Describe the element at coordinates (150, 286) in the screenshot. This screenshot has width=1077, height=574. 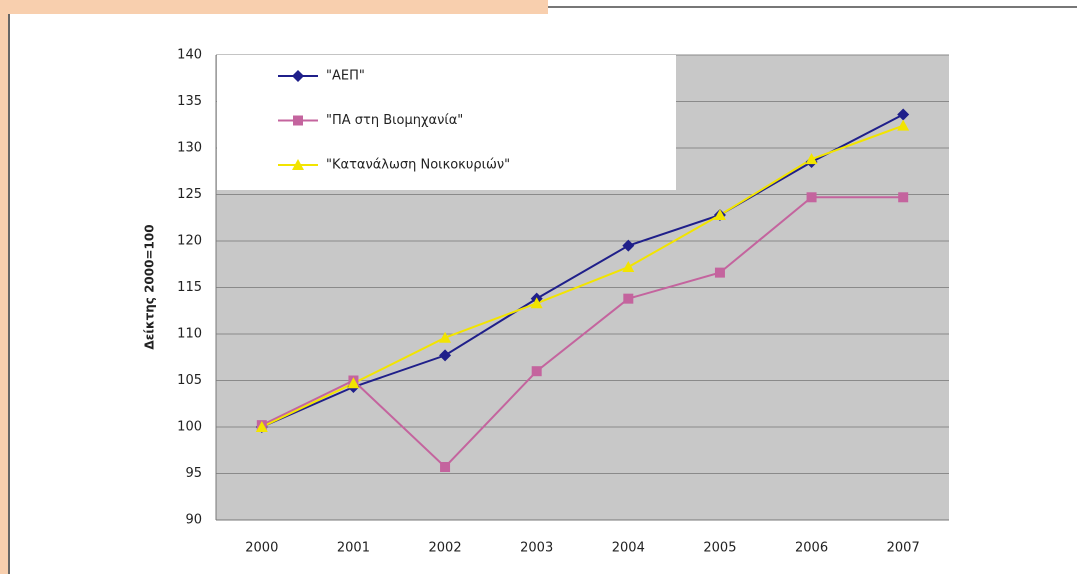
I see `y-axis-label: Δείκτης 2000=100` at that location.